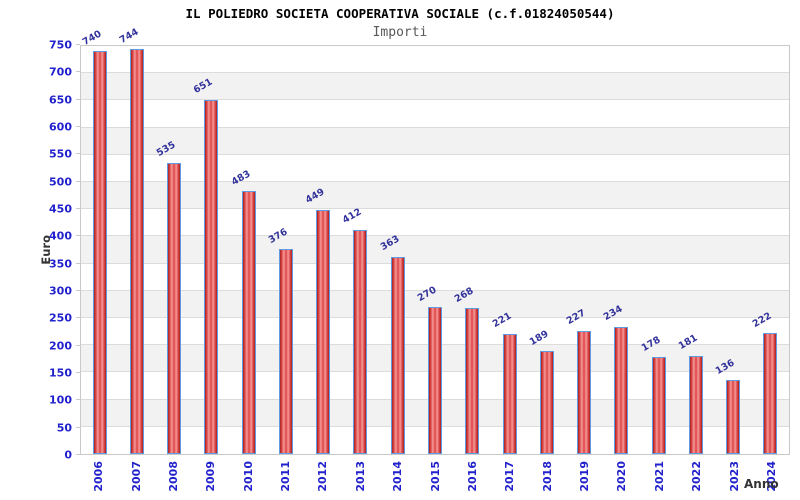 The width and height of the screenshot is (800, 500). Describe the element at coordinates (434, 250) in the screenshot. I see `bar-slot: 270` at that location.